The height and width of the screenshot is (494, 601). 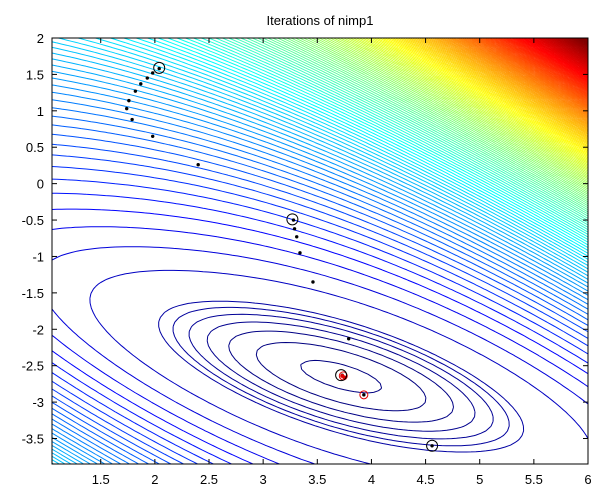 I want to click on y-tick-label: 1.5, so click(x=35, y=74).